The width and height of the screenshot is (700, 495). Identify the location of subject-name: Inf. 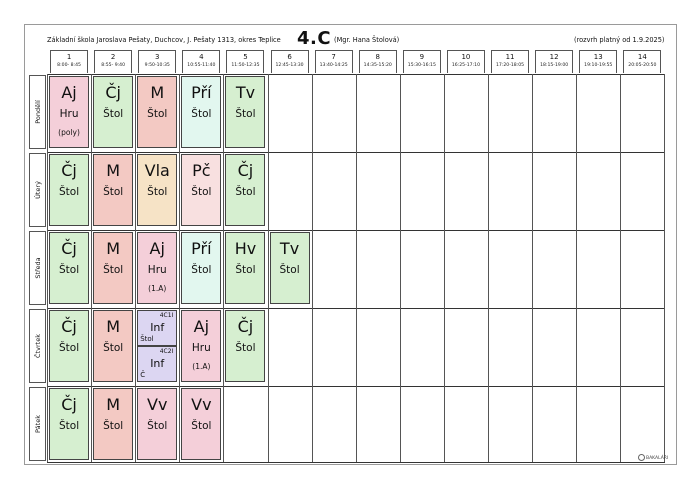
(157, 363).